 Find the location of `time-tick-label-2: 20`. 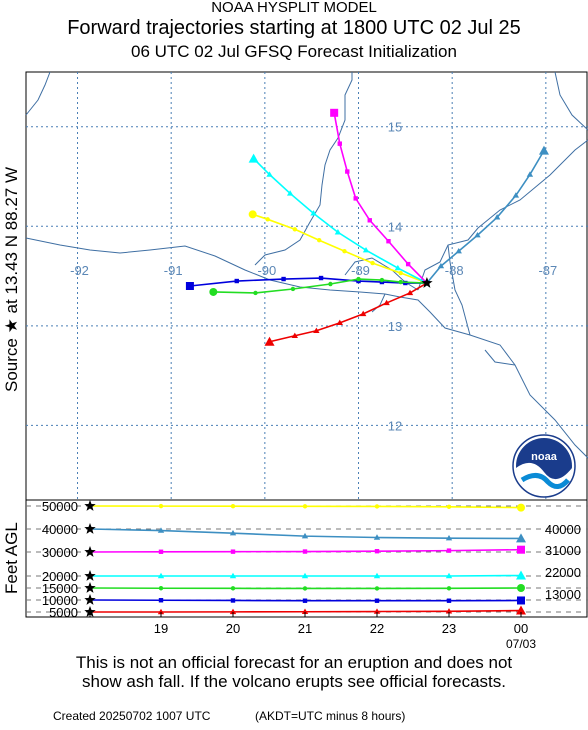

time-tick-label-2: 20 is located at coordinates (233, 628).